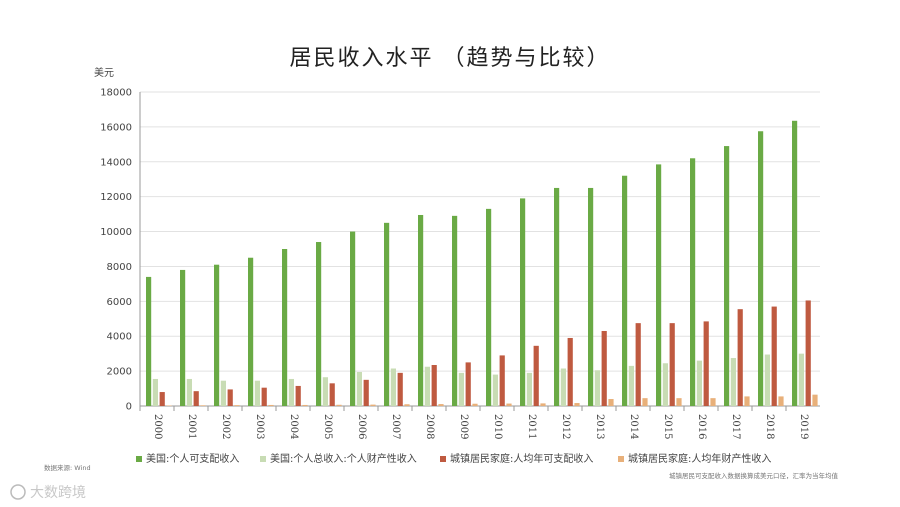  What do you see at coordinates (803, 426) in the screenshot?
I see `x-tick-label: 2019` at bounding box center [803, 426].